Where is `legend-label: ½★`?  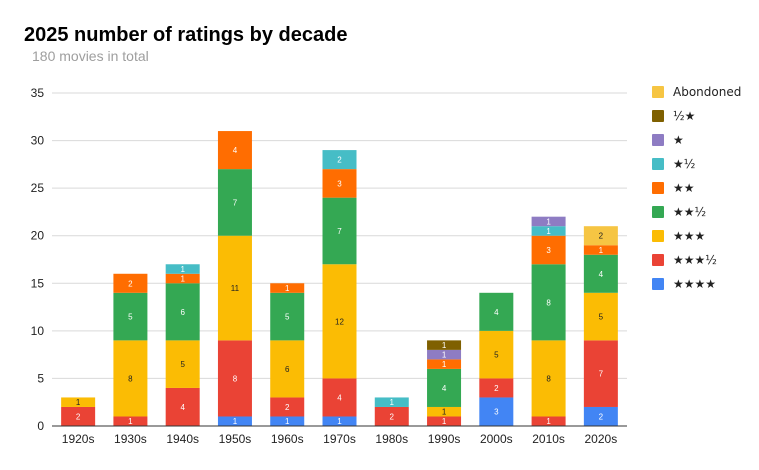 legend-label: ½★ is located at coordinates (684, 116).